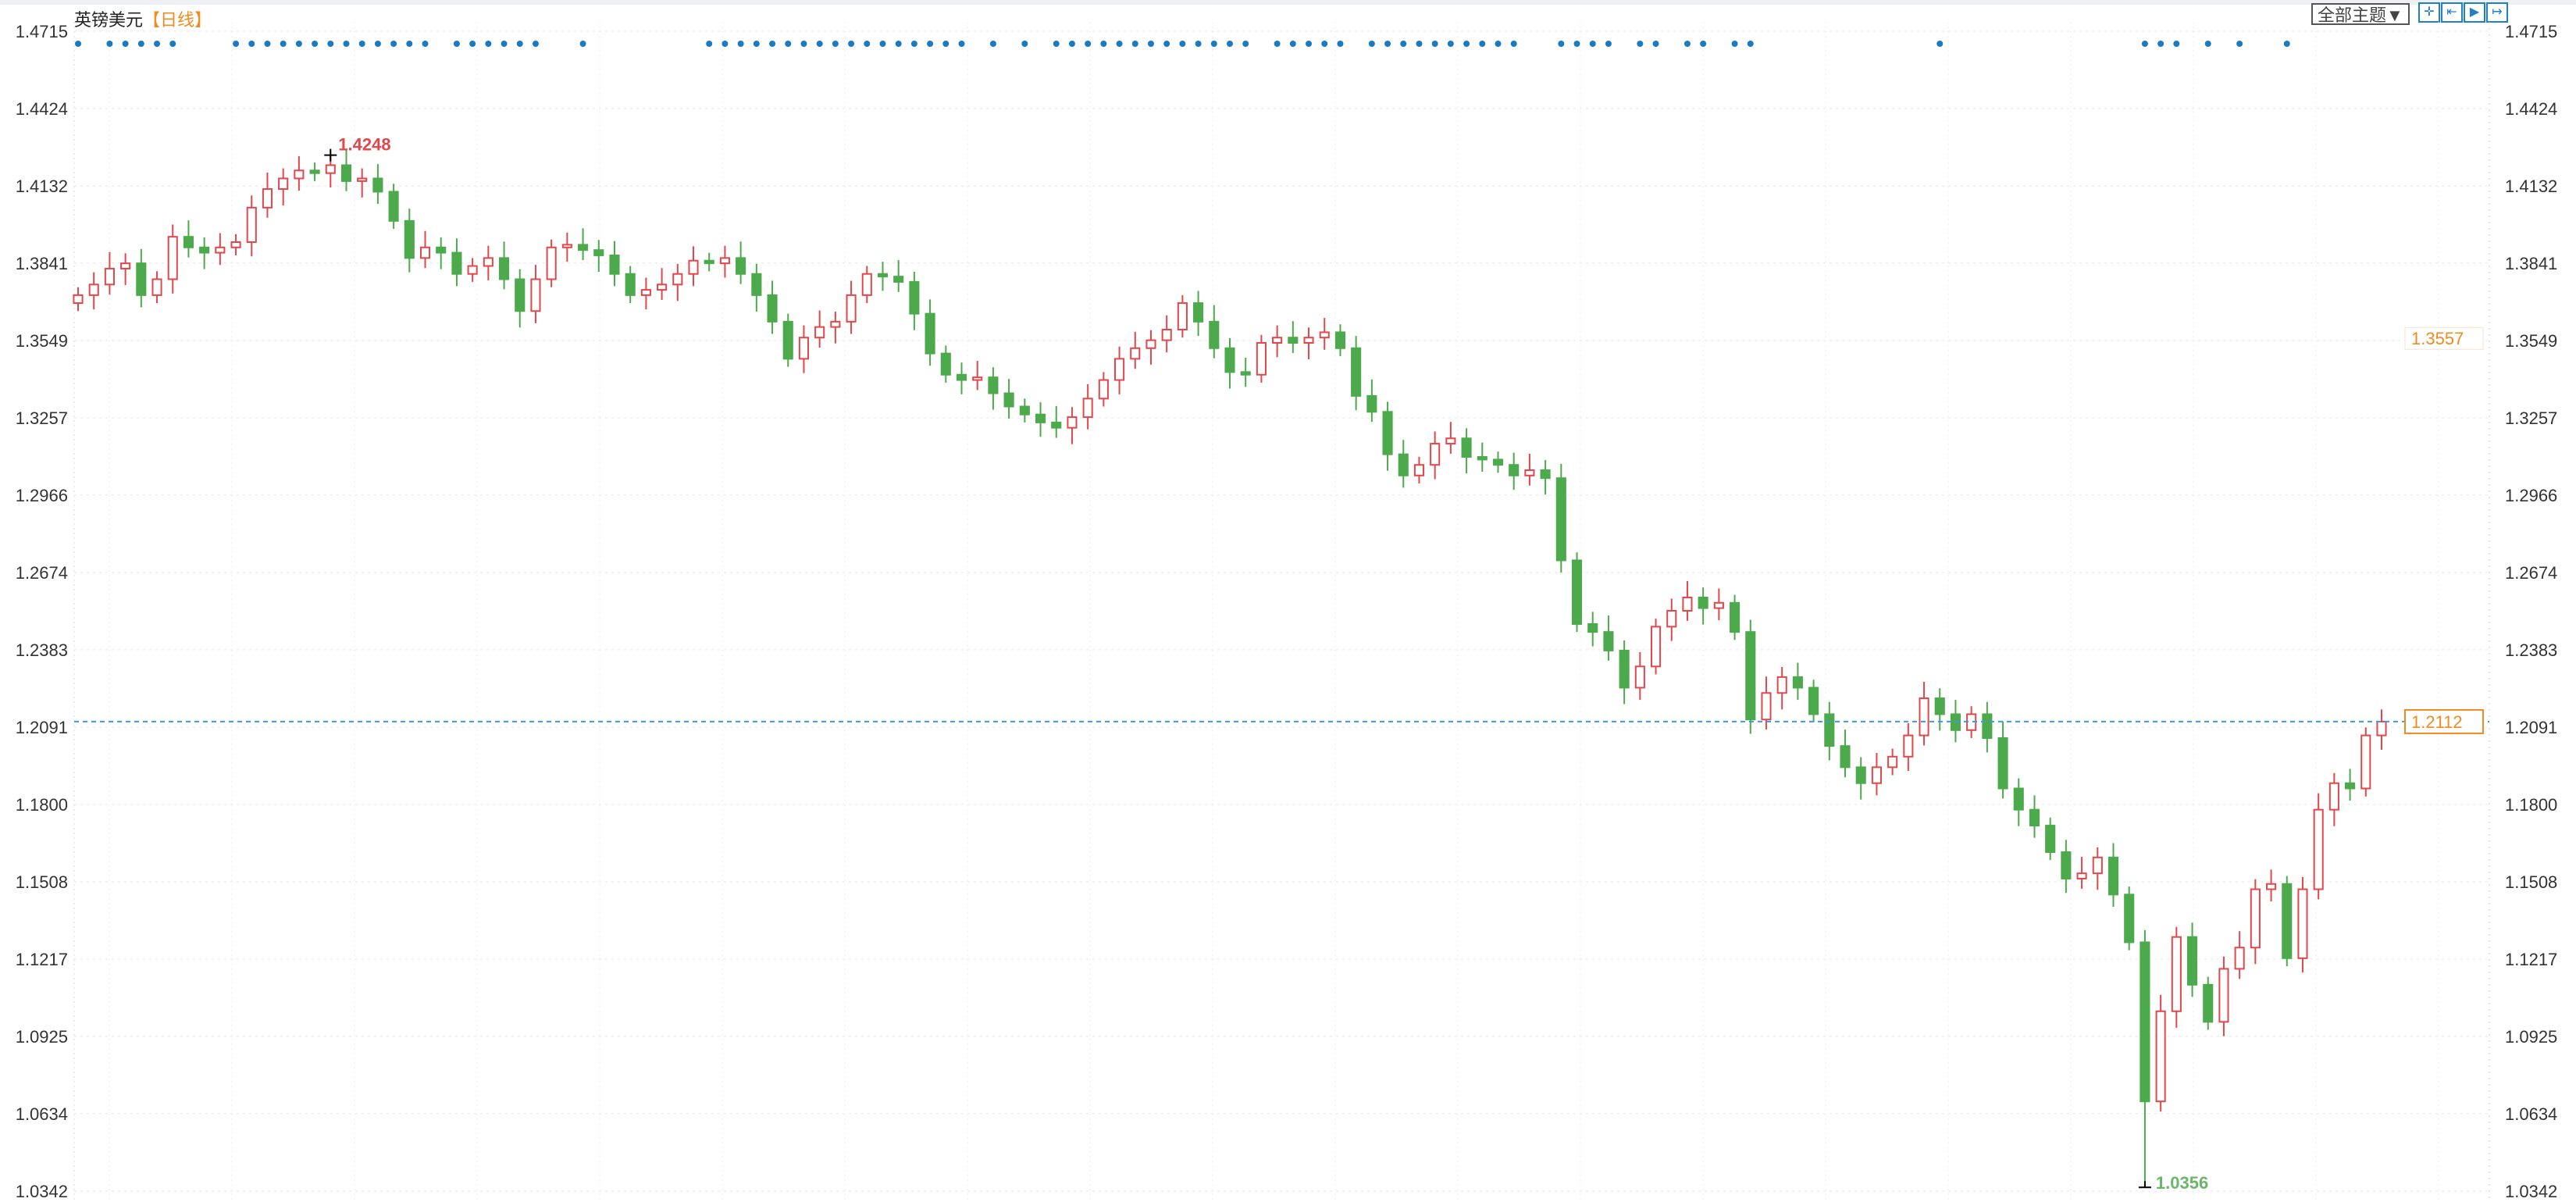 The height and width of the screenshot is (1202, 2576). Describe the element at coordinates (364, 145) in the screenshot. I see `max-price-label: 1.4248` at that location.